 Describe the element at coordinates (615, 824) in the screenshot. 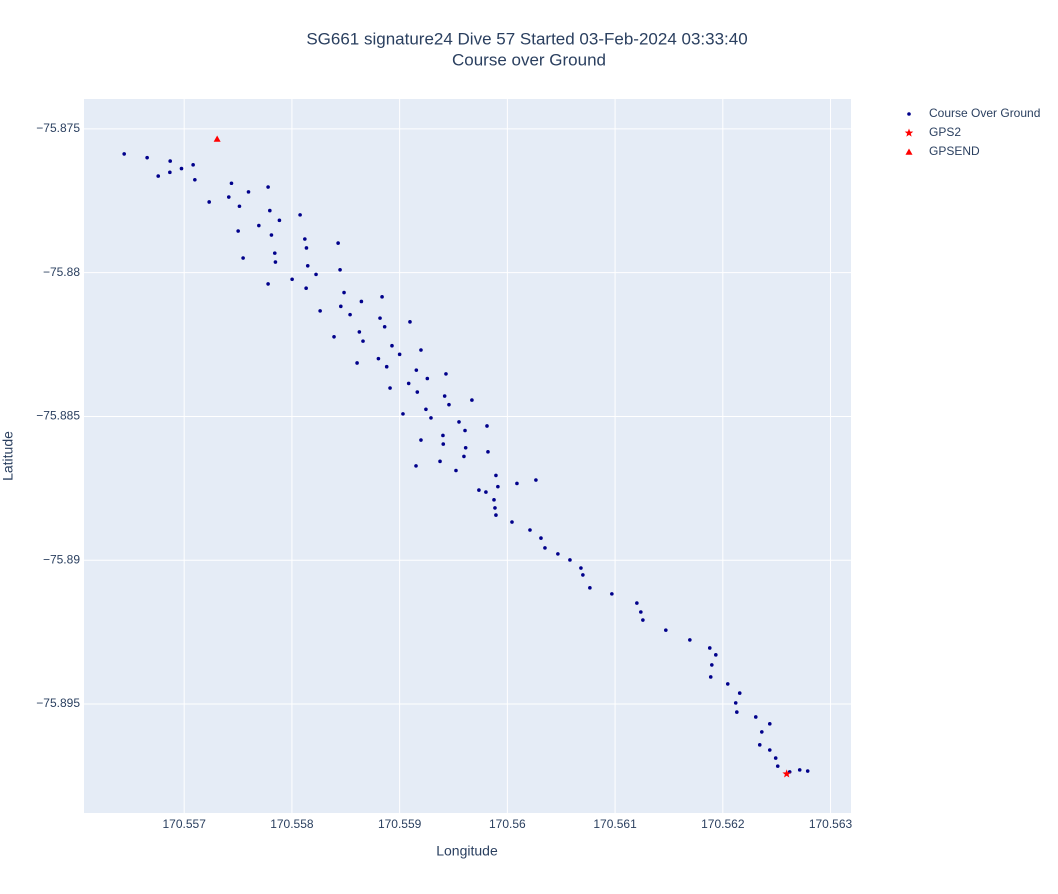

I see `x-tick-label: 170.561` at that location.